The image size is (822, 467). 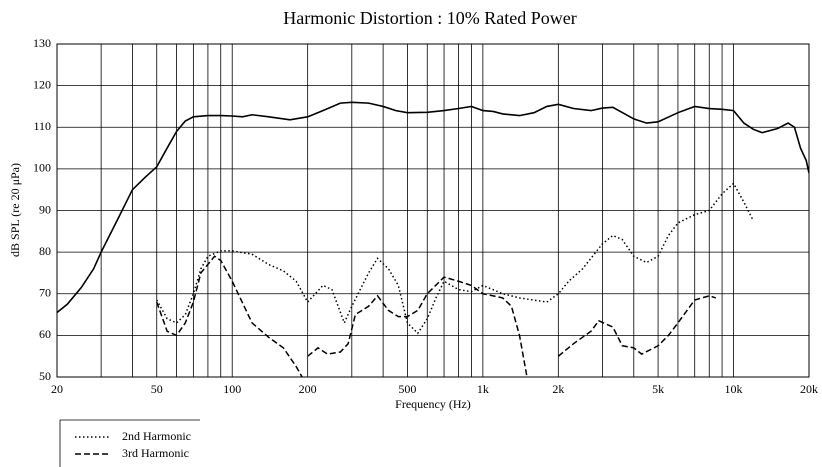 I want to click on y-tick-label: 120, so click(x=42, y=84).